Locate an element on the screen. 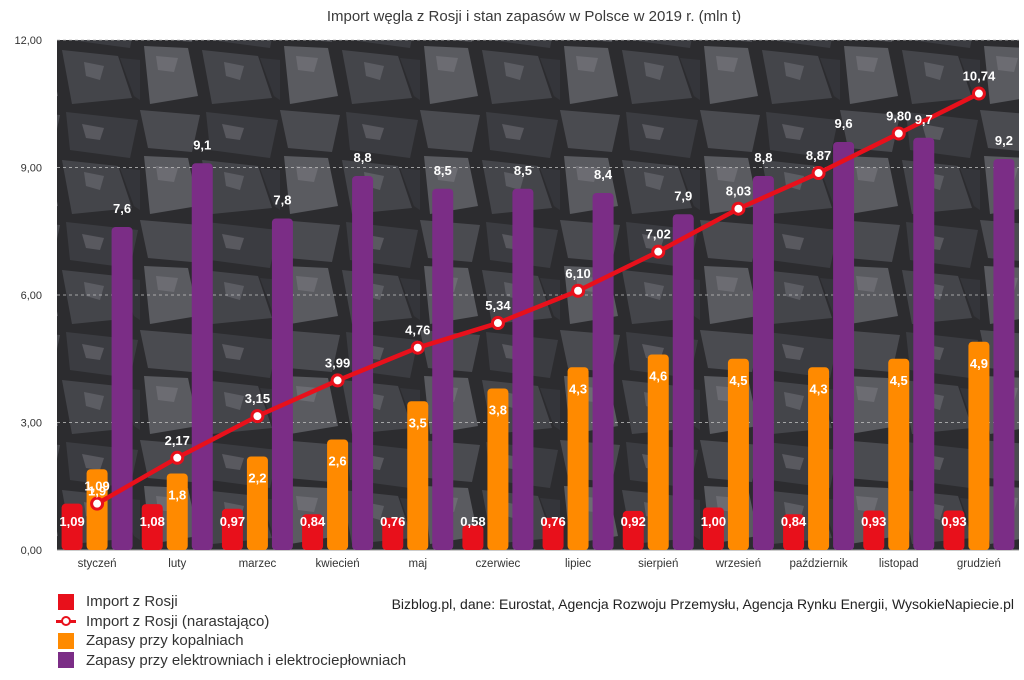 This screenshot has height=680, width=1024. bar-value-label: 2,6 is located at coordinates (338, 461).